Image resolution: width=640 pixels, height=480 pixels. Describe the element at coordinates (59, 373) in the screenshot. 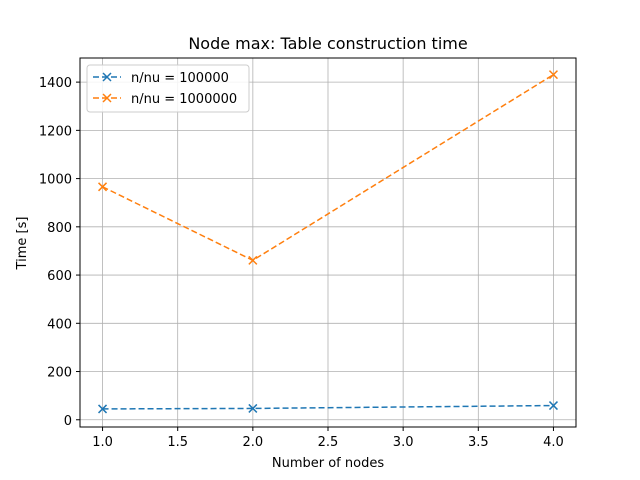

I see `y-tick-label: 200` at that location.